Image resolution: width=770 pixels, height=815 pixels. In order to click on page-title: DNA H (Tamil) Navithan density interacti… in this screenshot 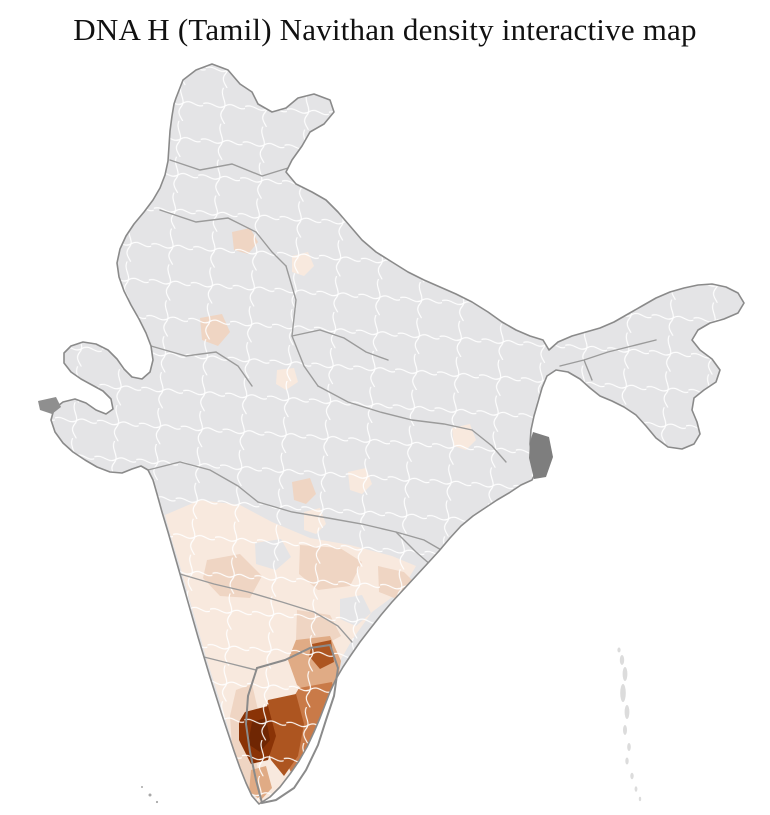, I will do `click(385, 29)`.